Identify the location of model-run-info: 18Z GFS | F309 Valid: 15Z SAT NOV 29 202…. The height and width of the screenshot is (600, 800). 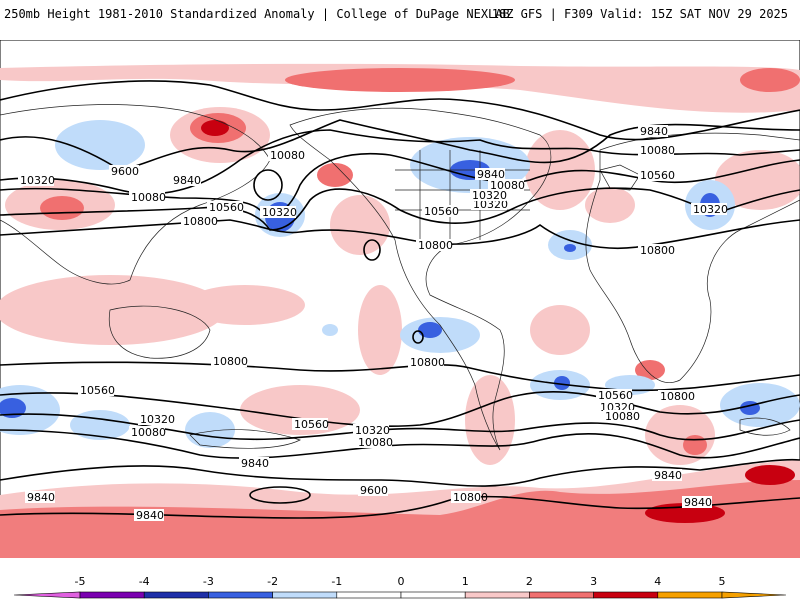
(639, 14).